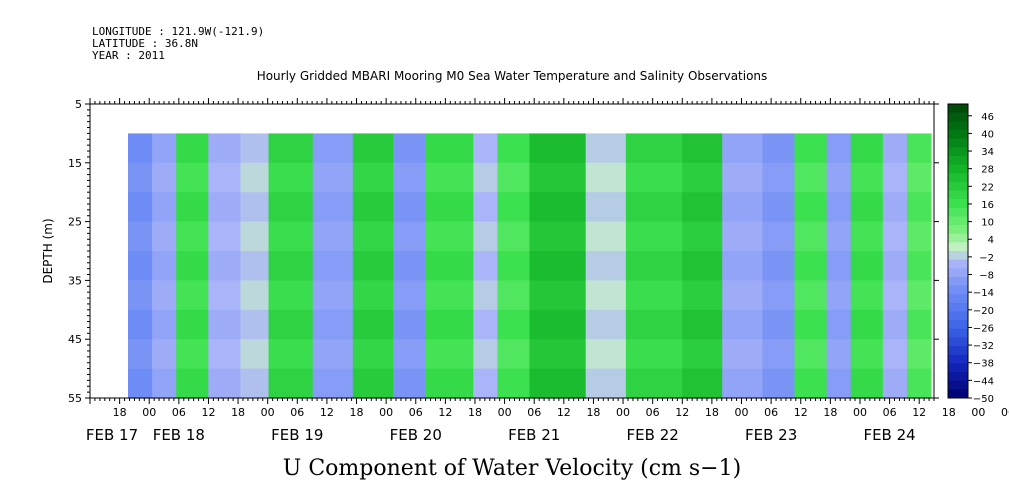 Image resolution: width=1009 pixels, height=504 pixels. Describe the element at coordinates (983, 328) in the screenshot. I see `colorbar-label: −26` at that location.